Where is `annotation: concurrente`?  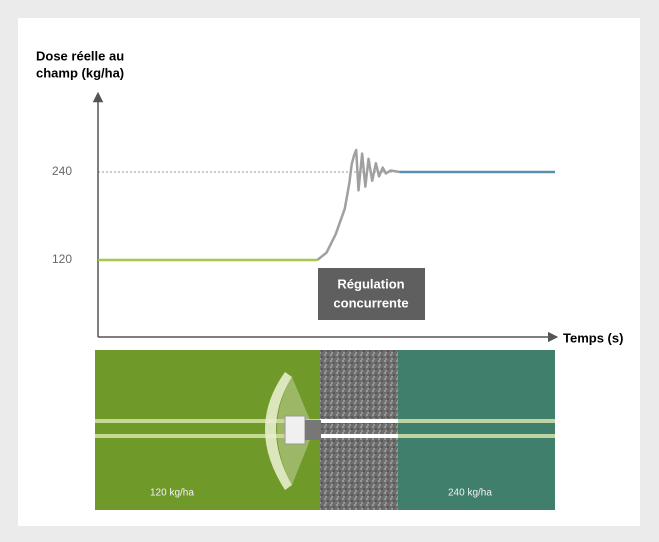 annotation: concurrente is located at coordinates (370, 302).